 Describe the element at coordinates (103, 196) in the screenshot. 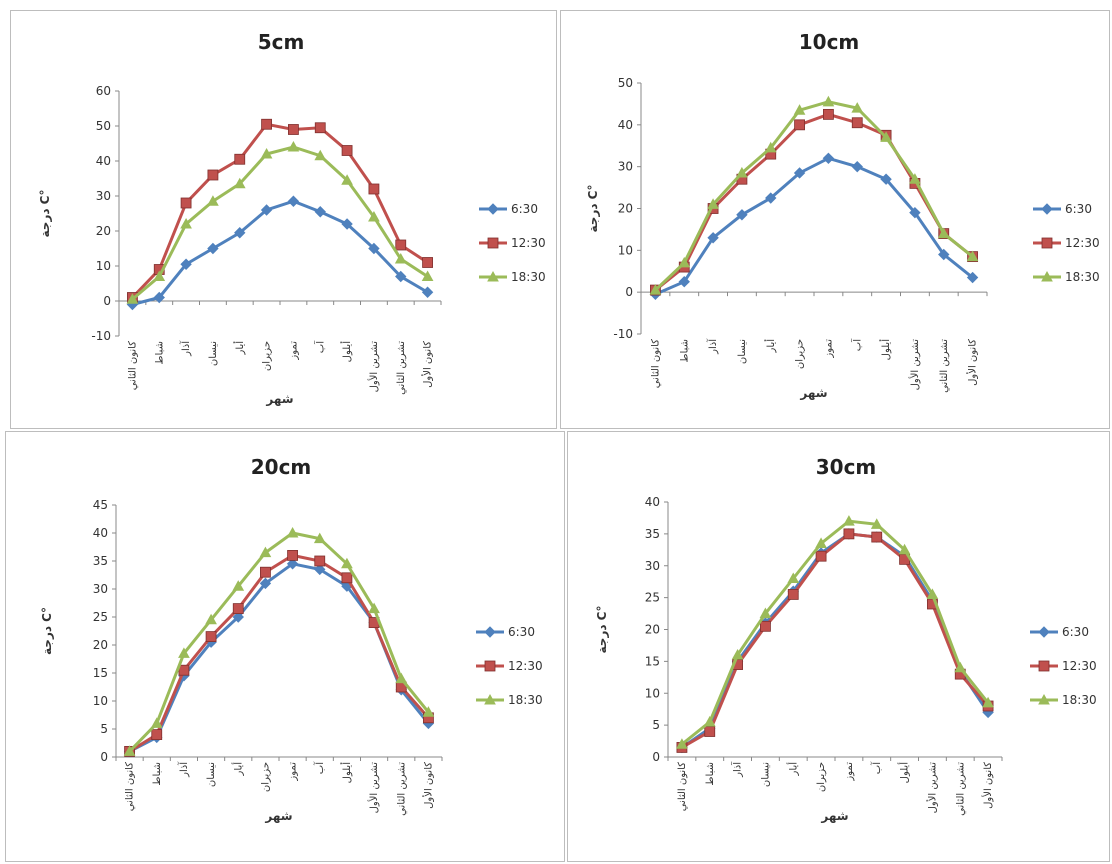

I see `y-tick-label: 30` at that location.